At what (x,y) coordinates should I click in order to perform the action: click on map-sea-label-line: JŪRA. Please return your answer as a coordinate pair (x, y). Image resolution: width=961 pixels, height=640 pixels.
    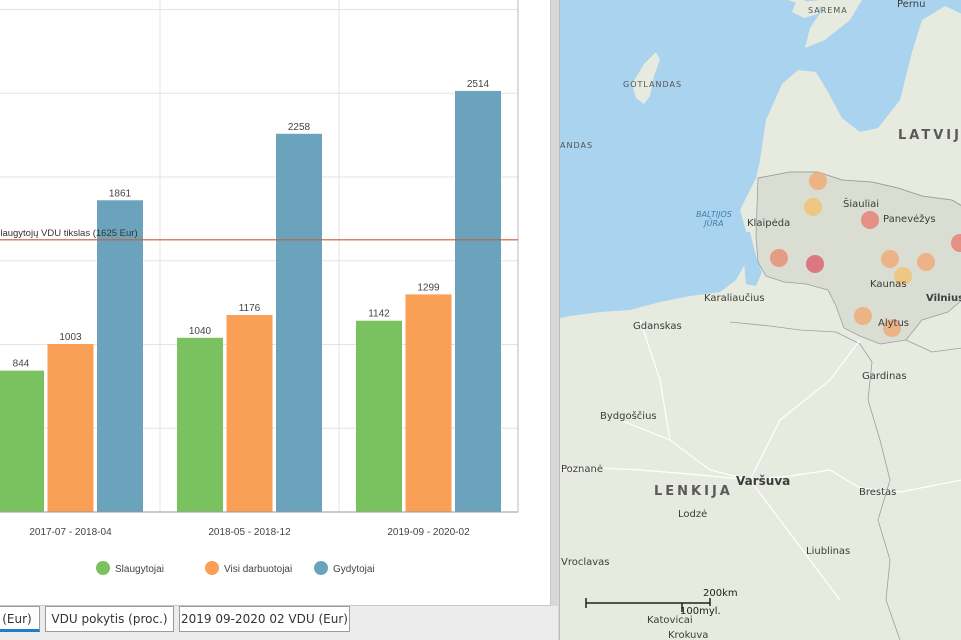
    Looking at the image, I should click on (714, 223).